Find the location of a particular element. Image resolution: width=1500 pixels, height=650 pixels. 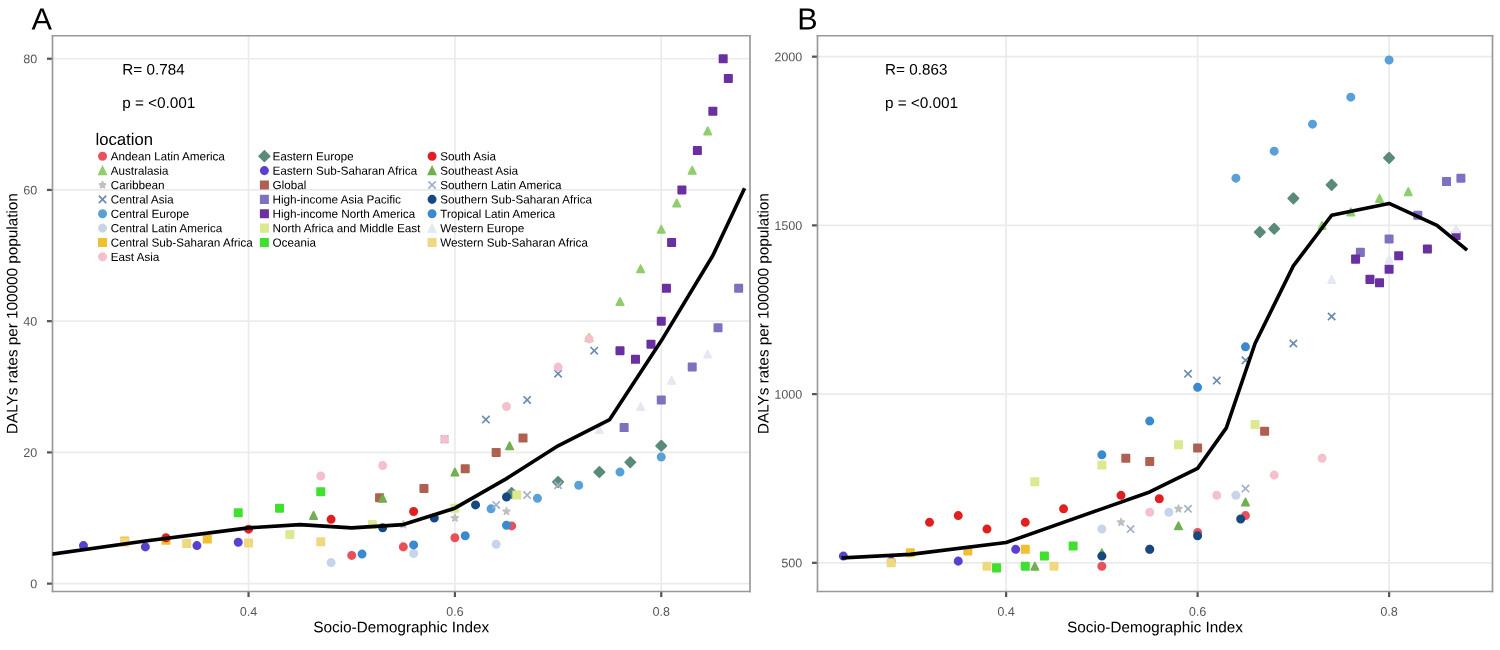

chart-title: A is located at coordinates (41, 19).